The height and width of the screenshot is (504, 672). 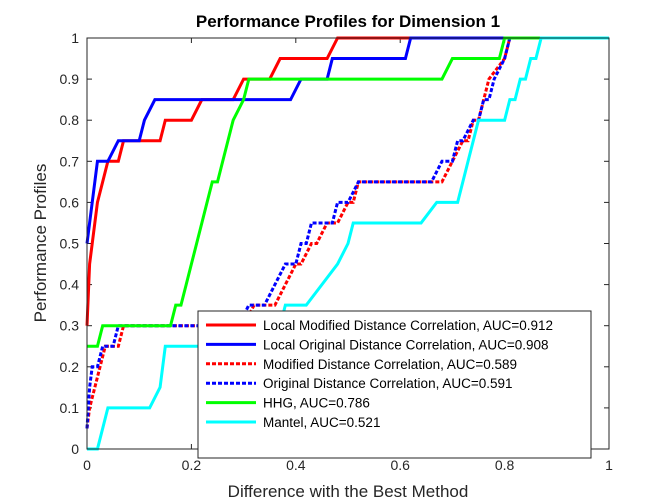 I want to click on y-tick-label: 0, so click(x=75, y=449).